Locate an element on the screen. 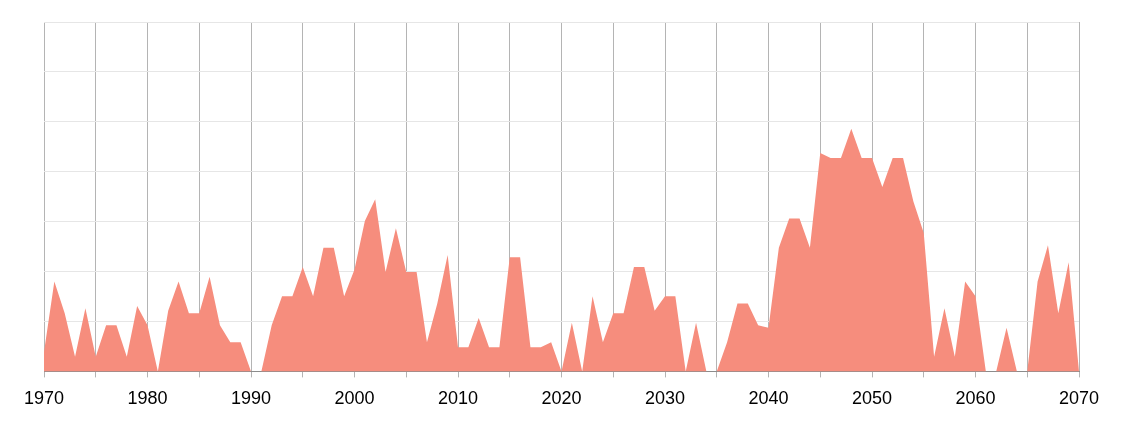  x-tick-label: 2050 is located at coordinates (872, 398).